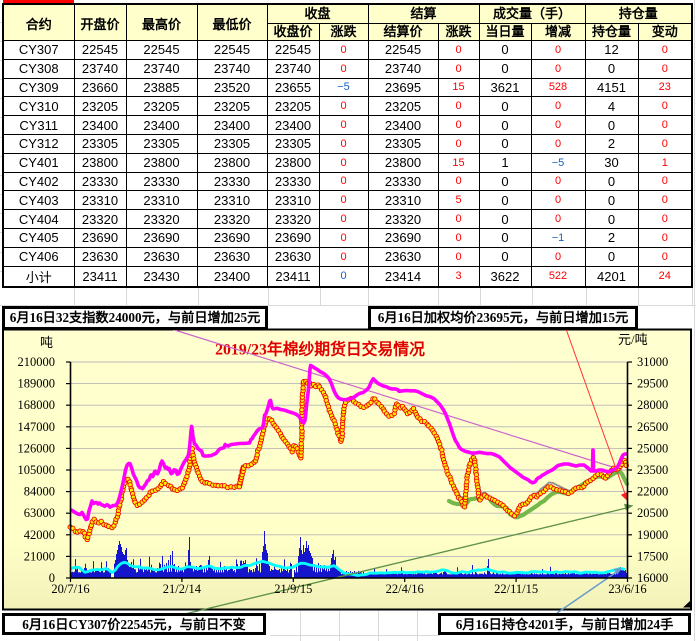 This screenshot has width=696, height=641. I want to click on svg-text: 23/6/16, so click(627, 589).